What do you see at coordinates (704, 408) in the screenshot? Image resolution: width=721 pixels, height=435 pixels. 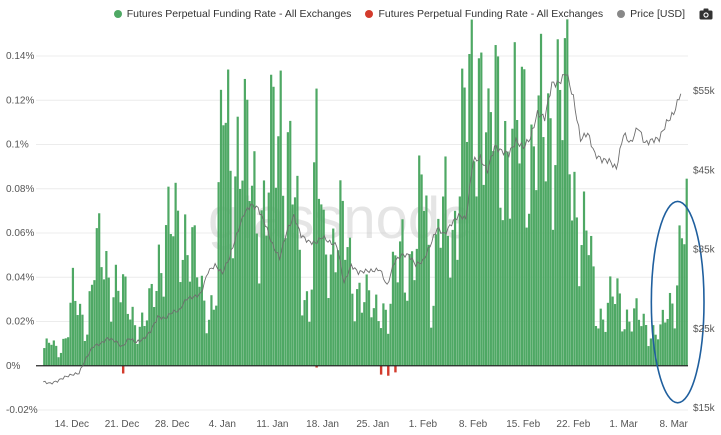 I see `y-right-tick-label: $15k` at bounding box center [704, 408].